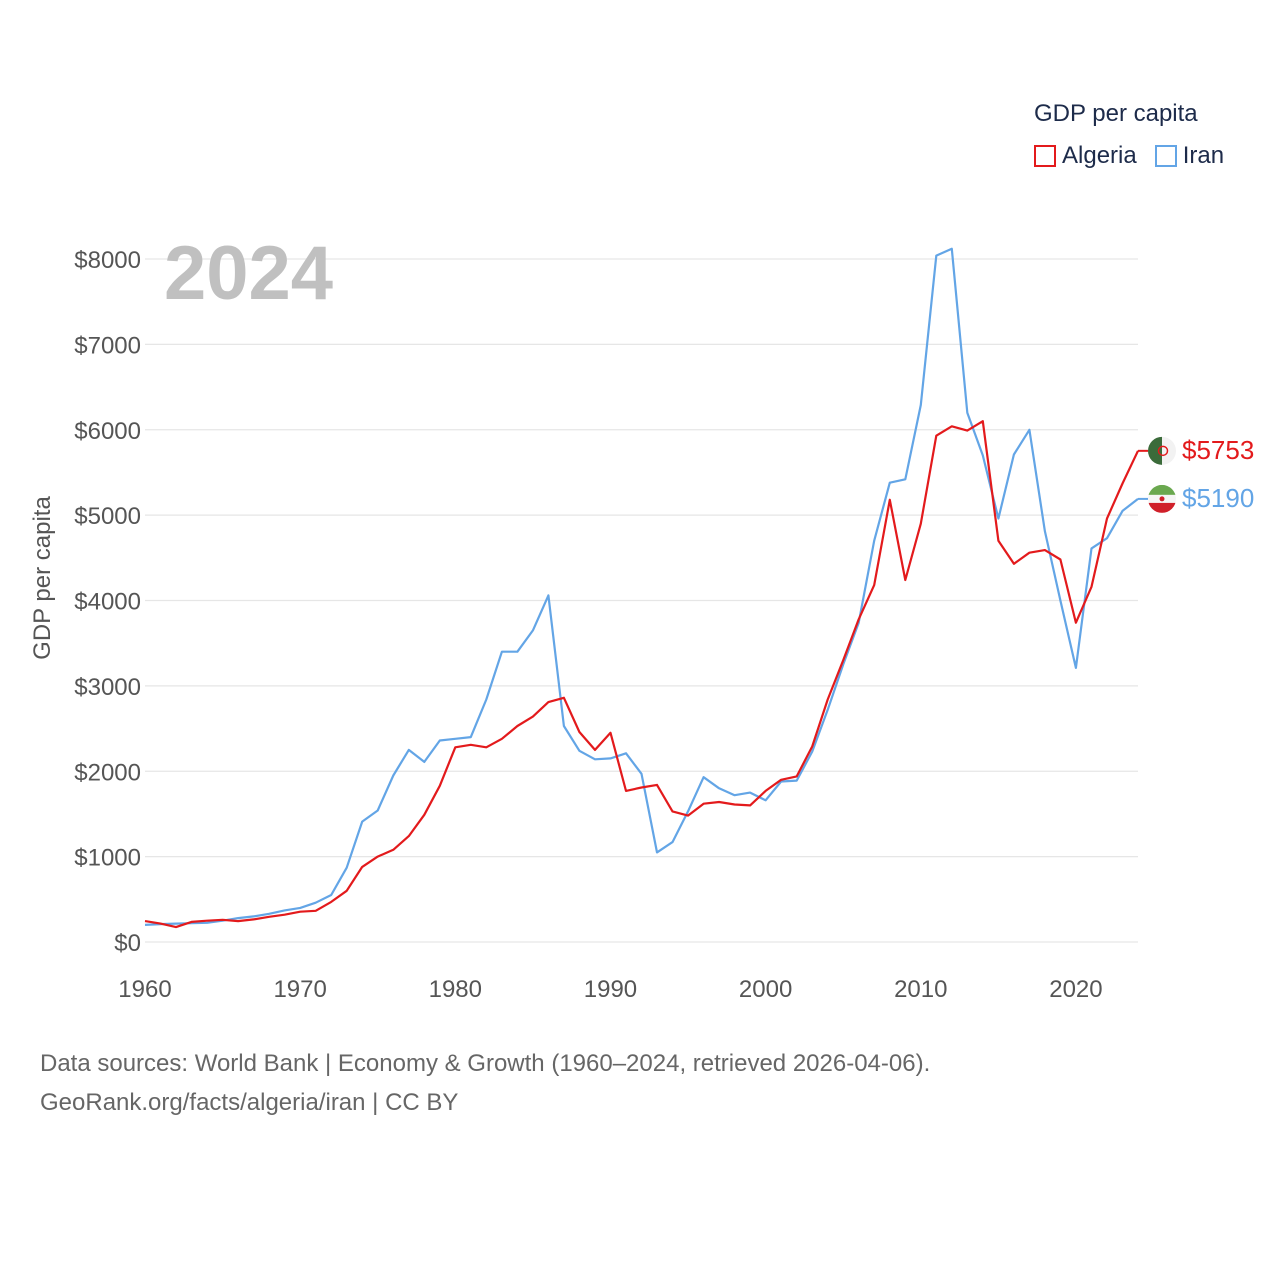 The image size is (1280, 1280). What do you see at coordinates (1162, 450) in the screenshot?
I see `algeria-flag-icon` at bounding box center [1162, 450].